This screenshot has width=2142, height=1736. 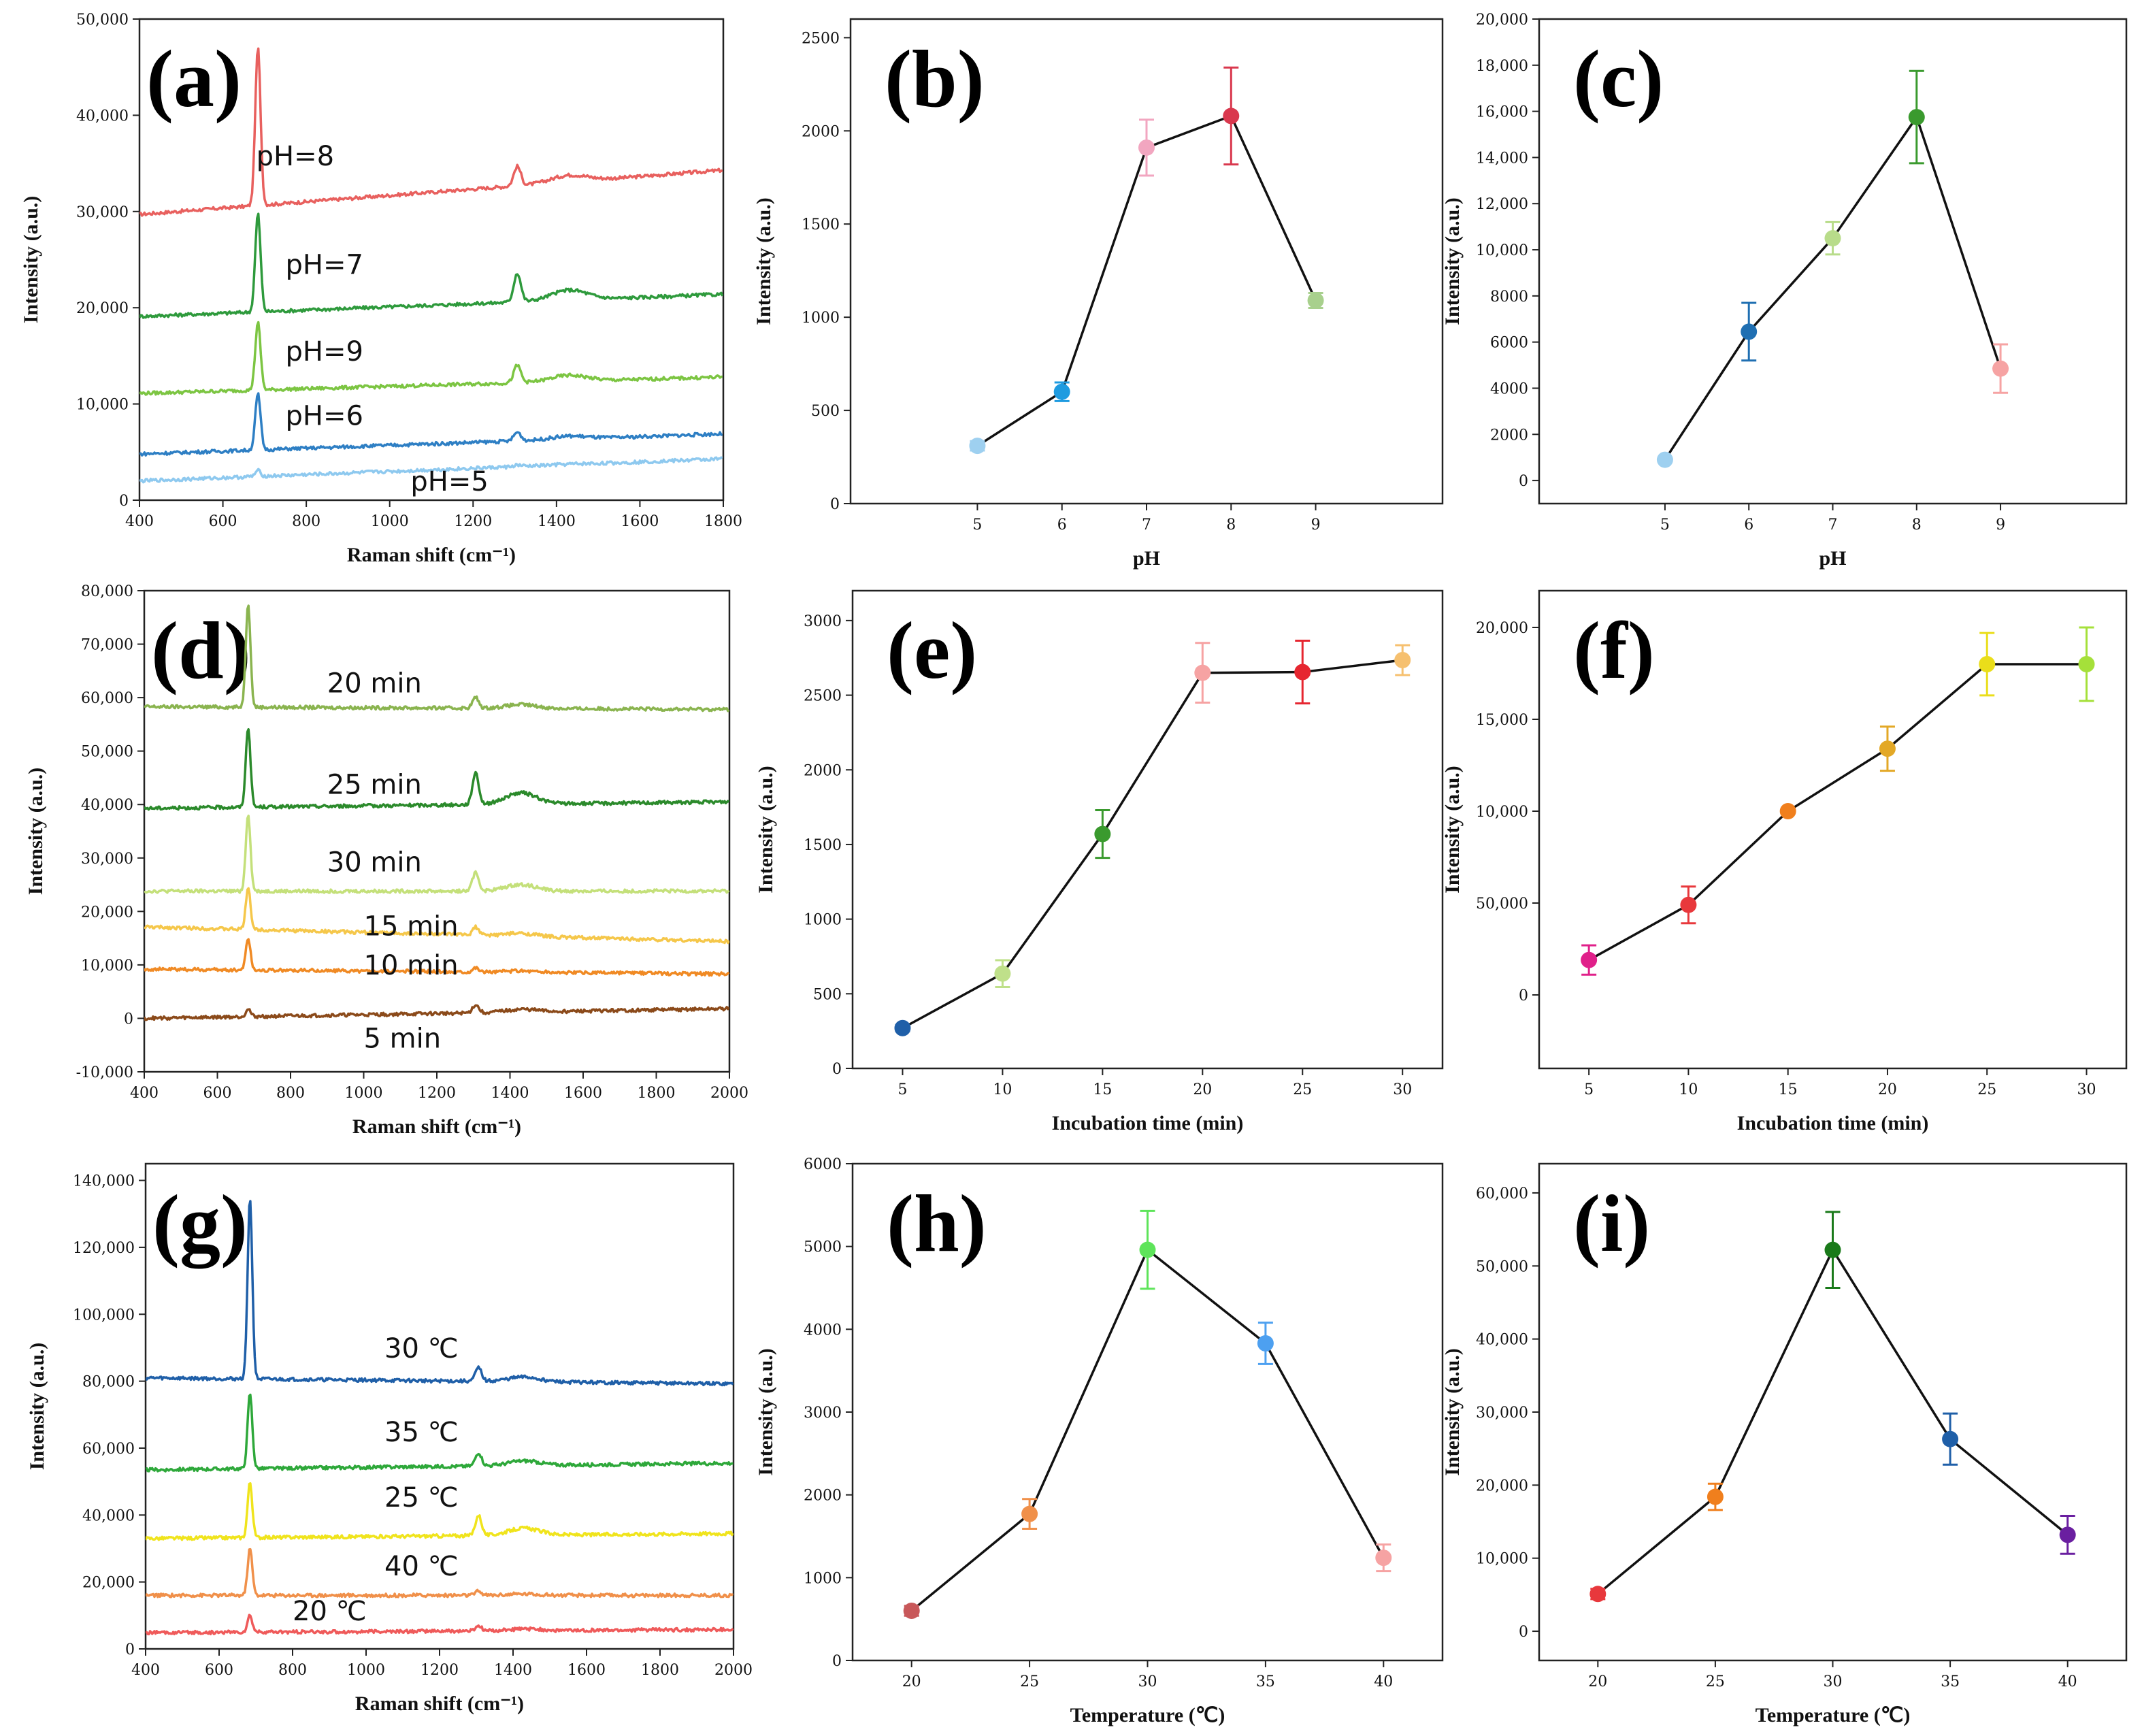 What do you see at coordinates (937, 1223) in the screenshot?
I see `panel-label: (h)` at bounding box center [937, 1223].